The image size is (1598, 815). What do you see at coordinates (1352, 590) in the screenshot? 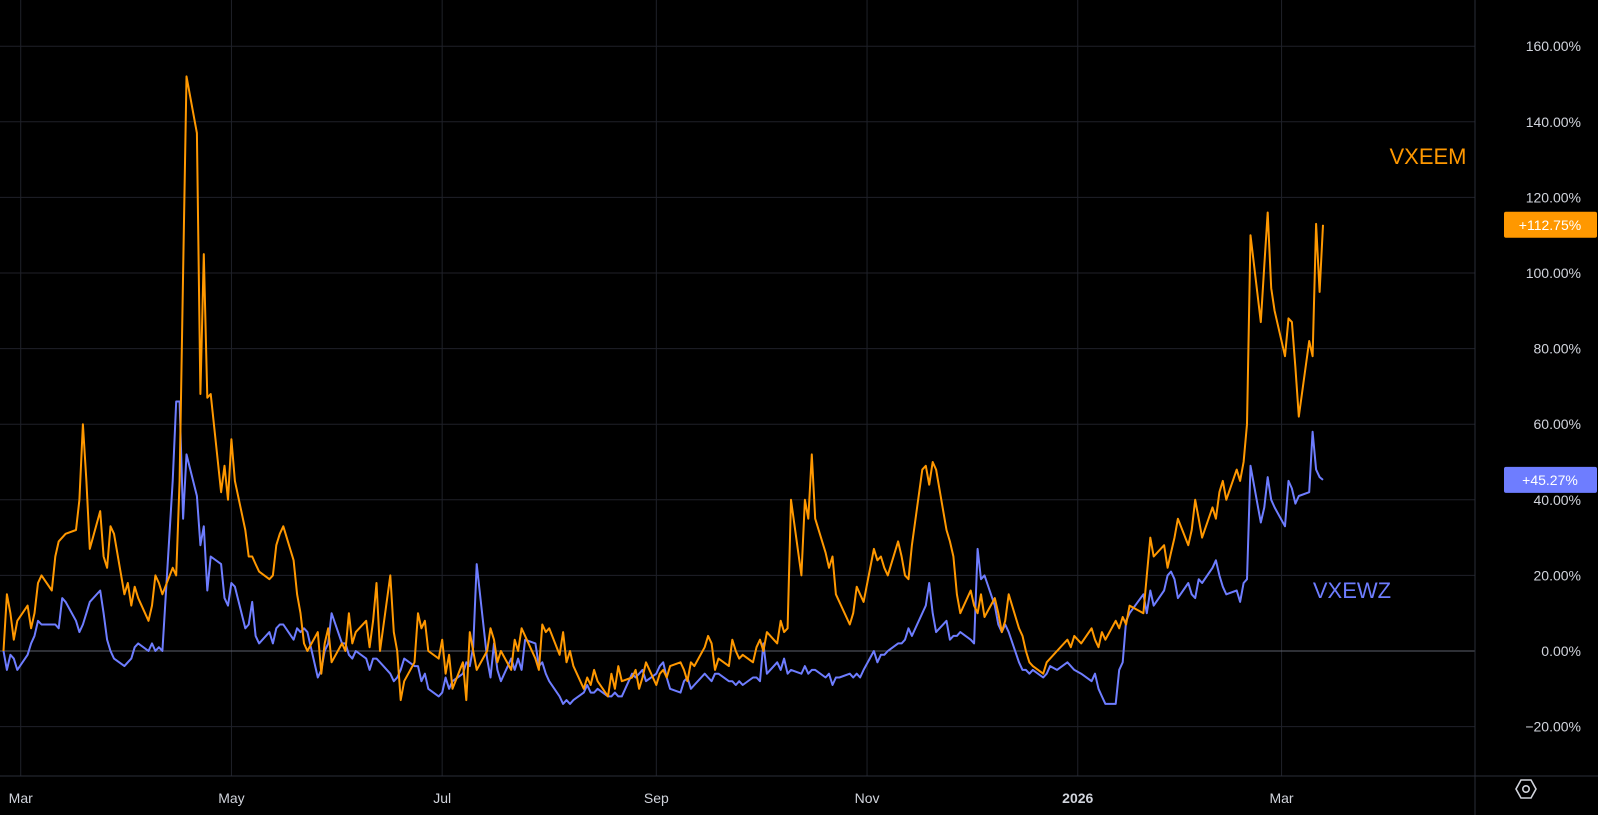
I see `series-name-label: VXEWZ` at bounding box center [1352, 590].